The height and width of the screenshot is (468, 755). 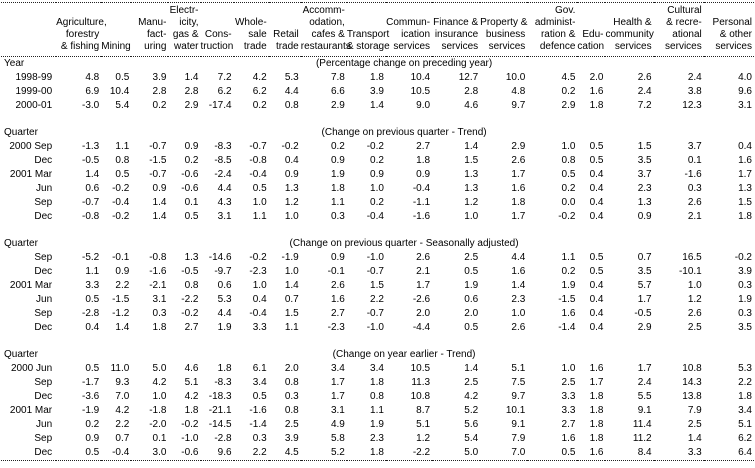 I want to click on value-cell: 5.8, so click(x=337, y=438).